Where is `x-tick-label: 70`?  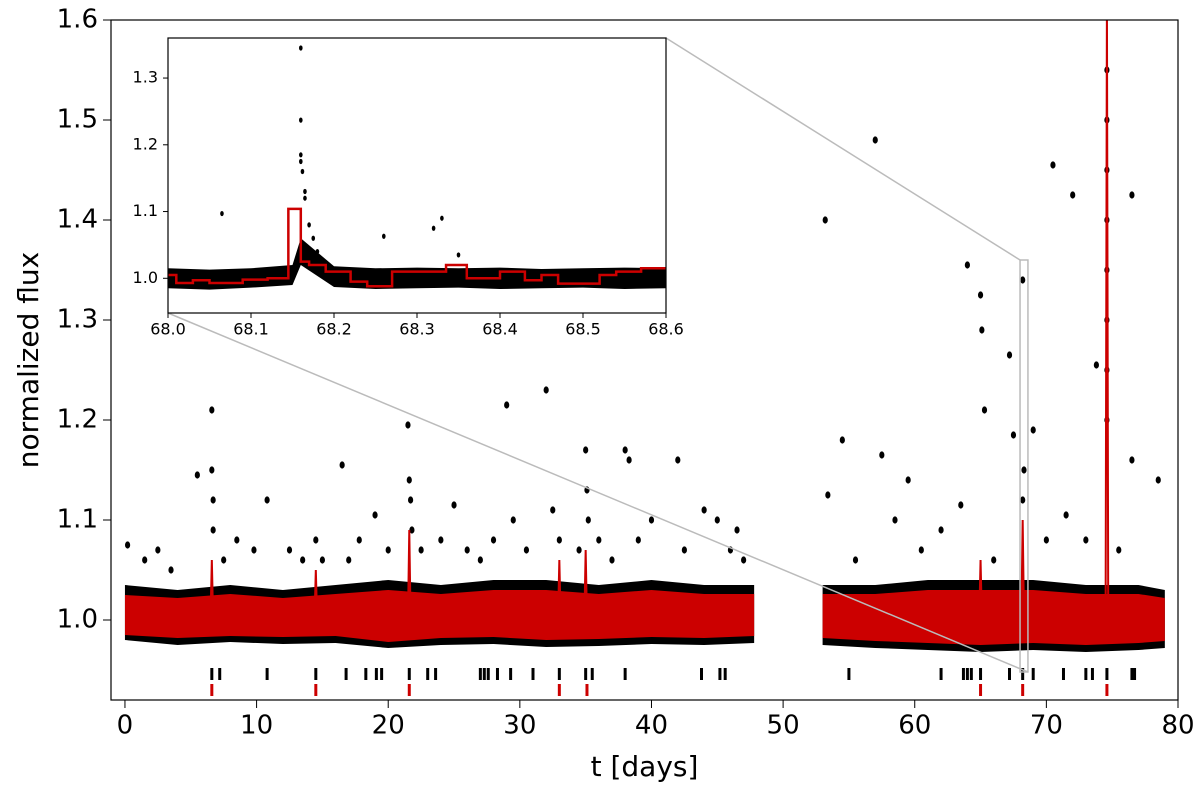
x-tick-label: 70 is located at coordinates (1046, 726).